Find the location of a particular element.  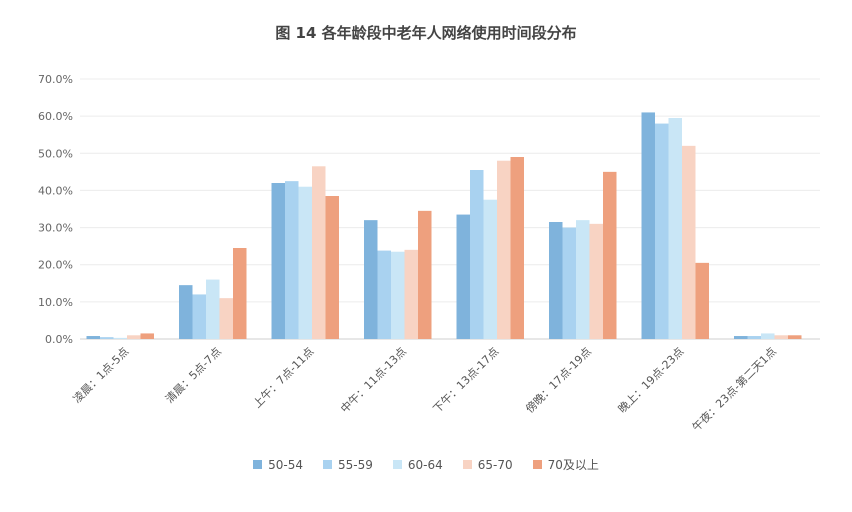

legend-item: 65-70 is located at coordinates (487, 464).